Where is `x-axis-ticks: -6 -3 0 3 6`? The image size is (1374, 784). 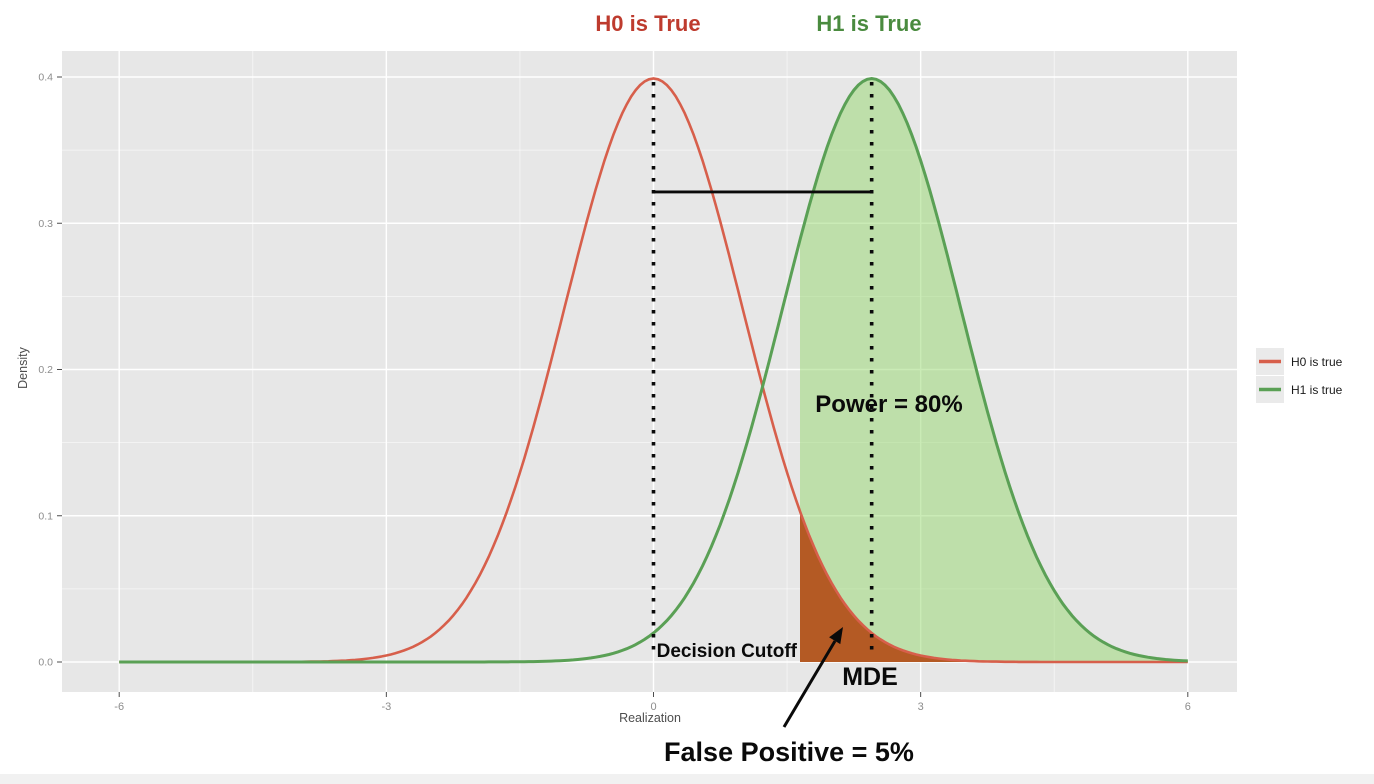
x-axis-ticks: -6 -3 0 3 6 is located at coordinates (652, 702).